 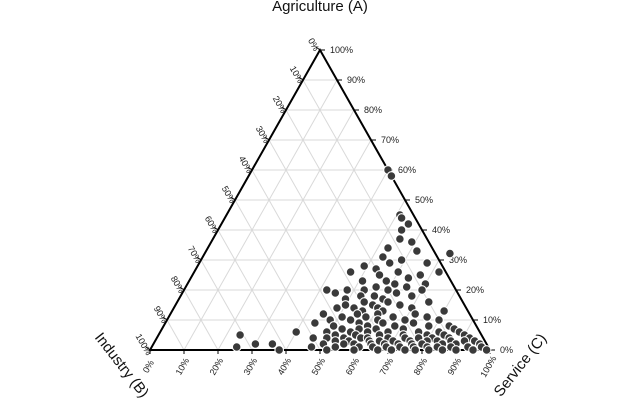 What do you see at coordinates (319, 366) in the screenshot?
I see `tick-label-c: 50%` at bounding box center [319, 366].